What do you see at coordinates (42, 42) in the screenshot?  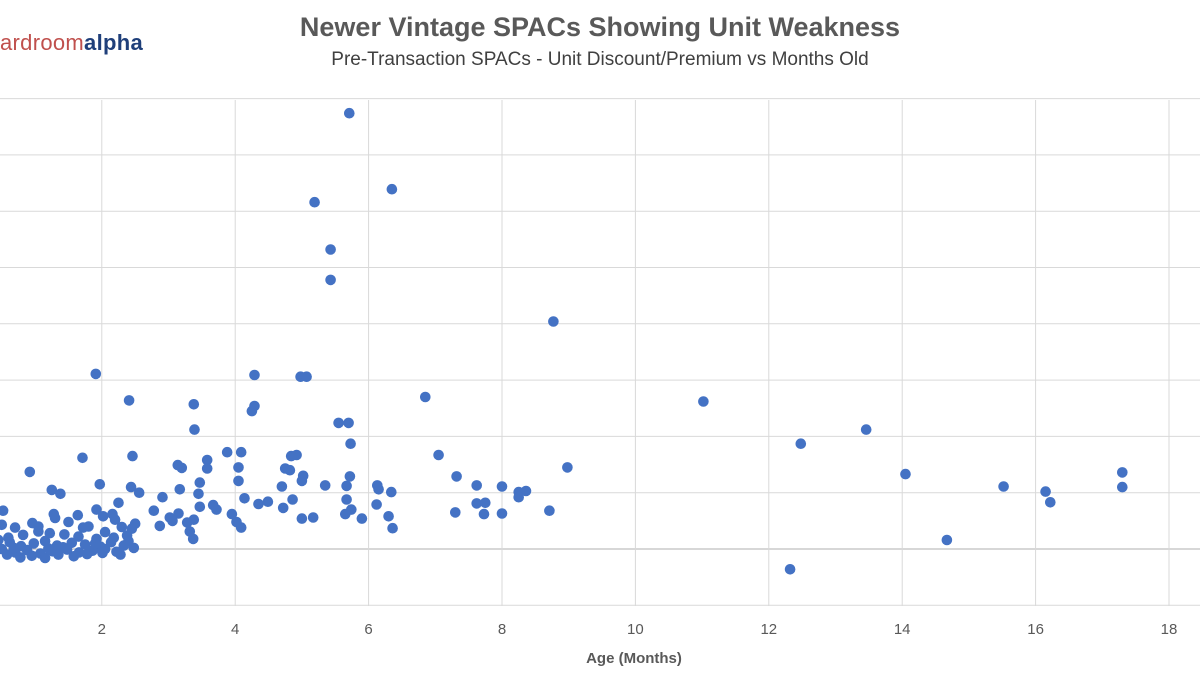 I see `logo-text-part-a: ardroom` at bounding box center [42, 42].